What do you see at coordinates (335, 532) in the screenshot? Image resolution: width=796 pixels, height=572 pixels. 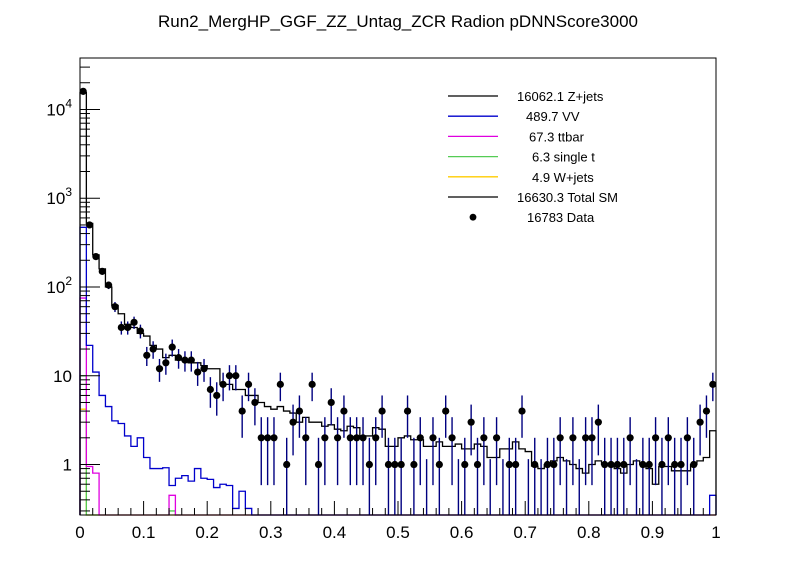 I see `x-tick-label: 0.4` at bounding box center [335, 532].